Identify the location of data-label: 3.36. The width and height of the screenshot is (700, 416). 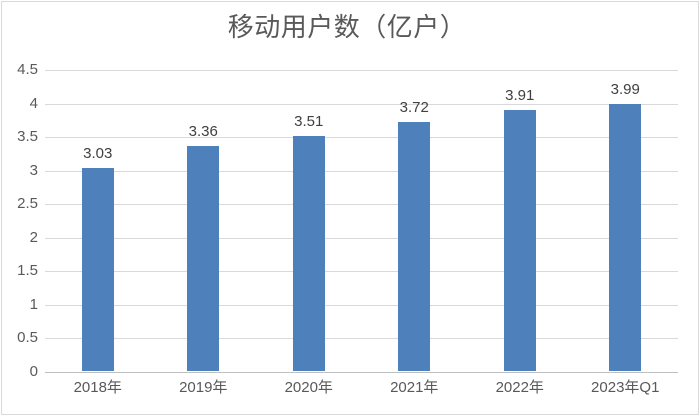
(203, 132).